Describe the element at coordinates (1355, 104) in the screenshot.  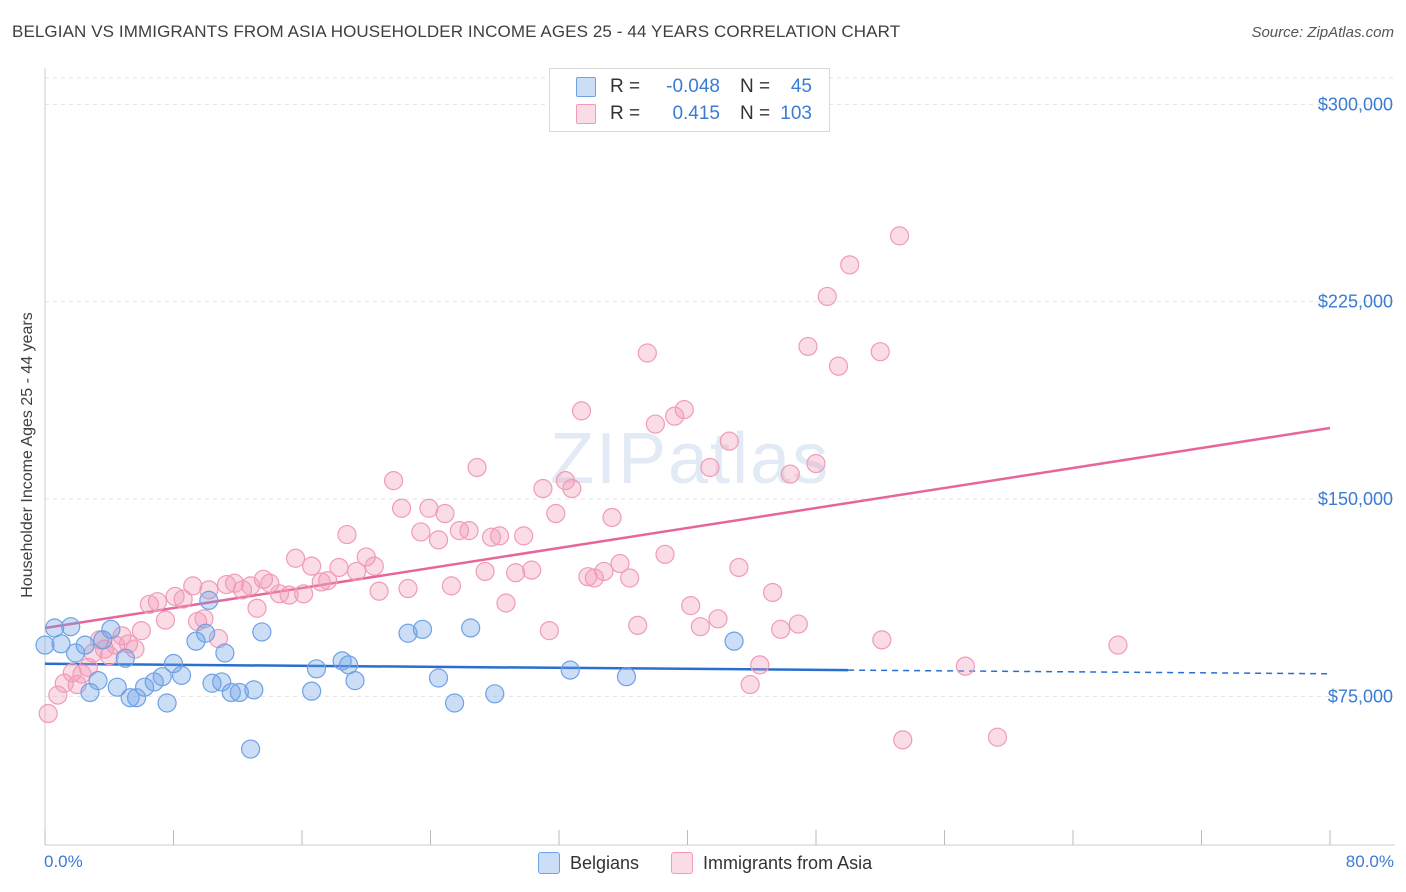
I see `y-tick-label: $300,000` at that location.